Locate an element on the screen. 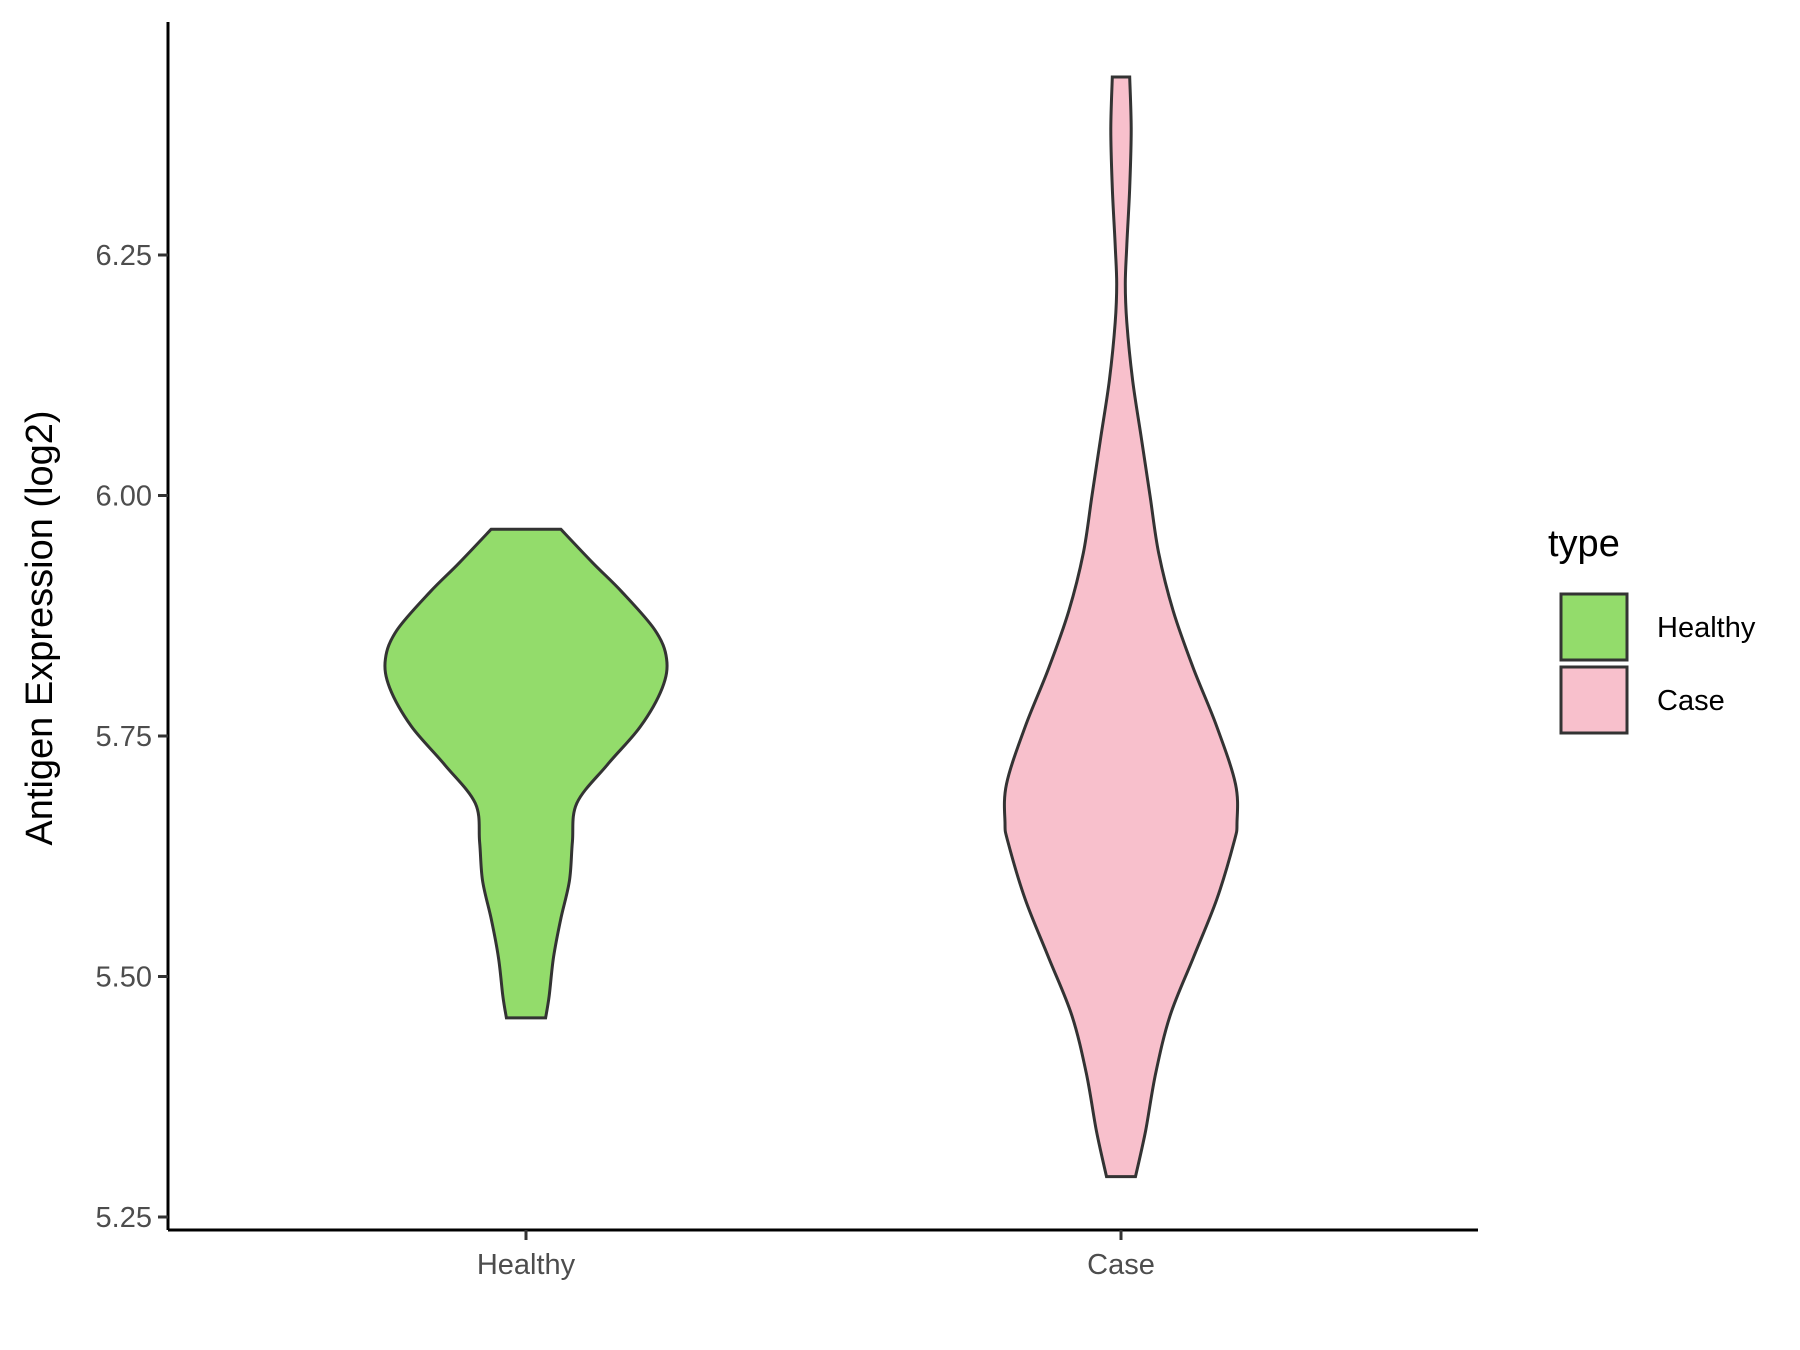  x-axis-ticks: Healthy Case is located at coordinates (816, 1255).